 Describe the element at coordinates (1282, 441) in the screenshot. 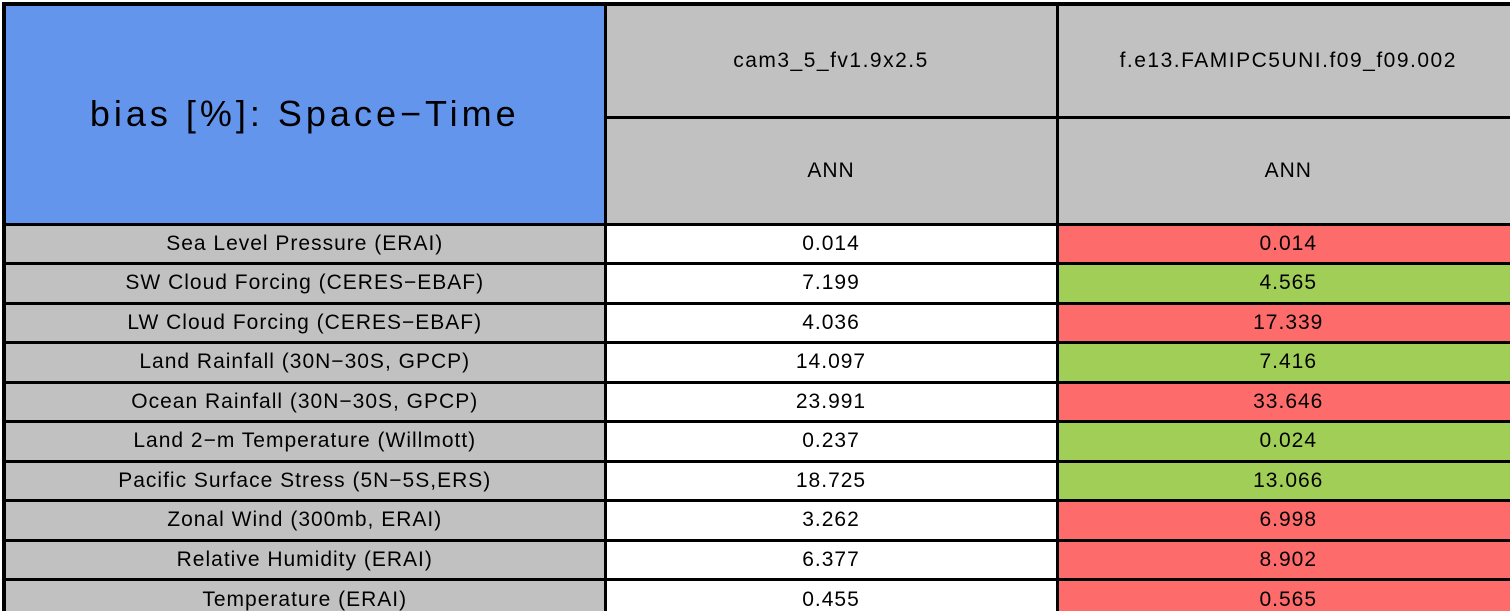

I see `case2-value: 0.024` at that location.